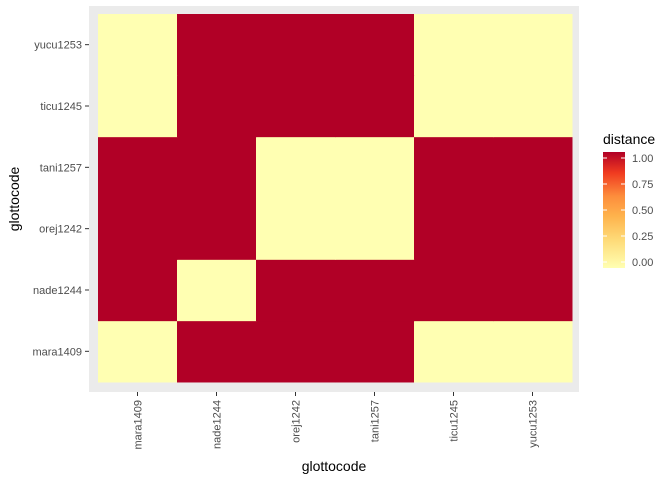  What do you see at coordinates (138, 228) in the screenshot?
I see `heatmap-cell-orej1242-mara1409` at bounding box center [138, 228].